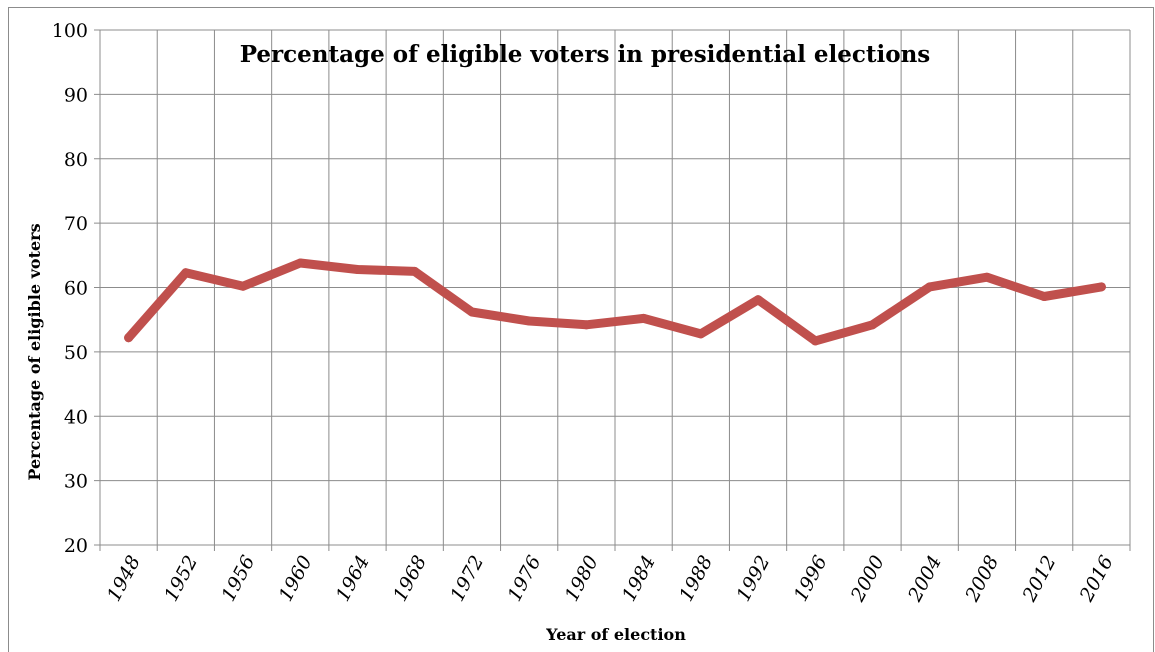  What do you see at coordinates (34, 351) in the screenshot?
I see `y-axis-title: Percentage of eligible voters` at bounding box center [34, 351].